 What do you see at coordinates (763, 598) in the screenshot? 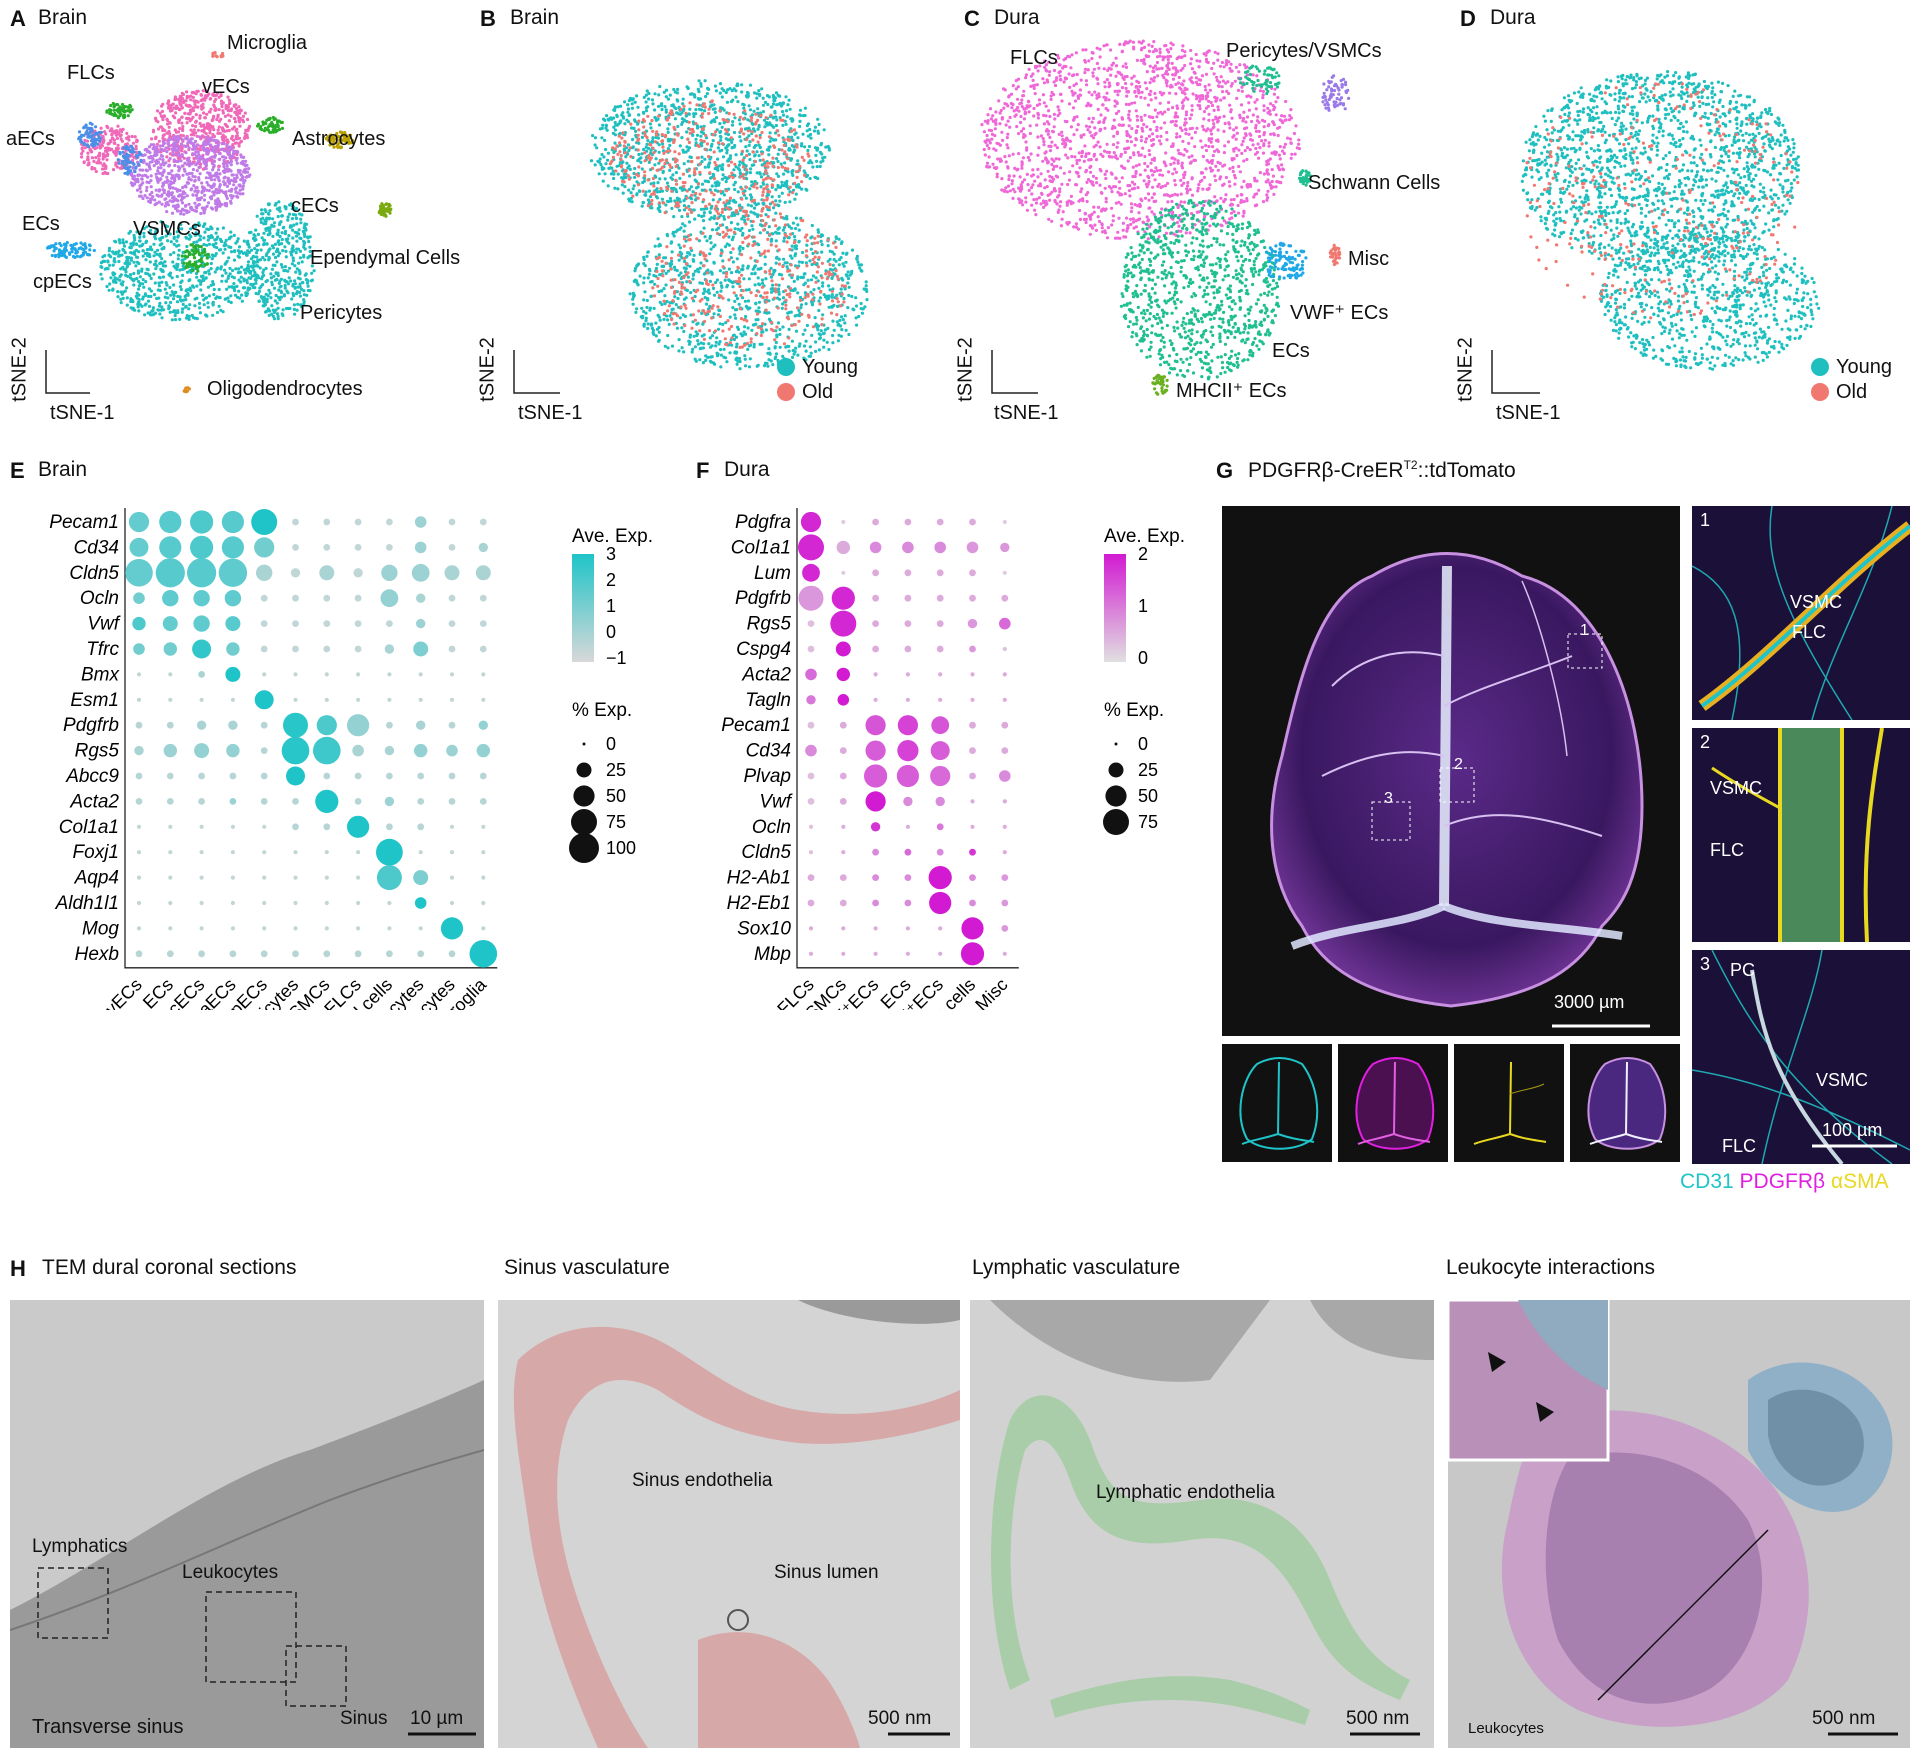
I see `gene-label: Pdgfrb` at bounding box center [763, 598].